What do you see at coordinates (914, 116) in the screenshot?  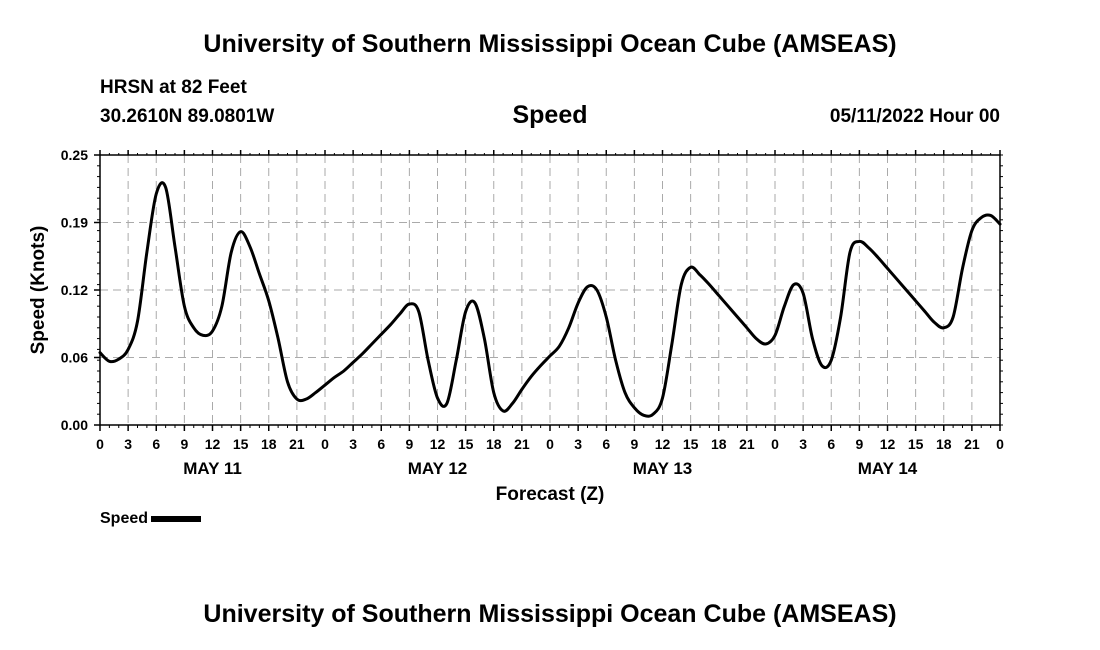 I see `datetime-label: 05/11/2022 Hour 00` at bounding box center [914, 116].